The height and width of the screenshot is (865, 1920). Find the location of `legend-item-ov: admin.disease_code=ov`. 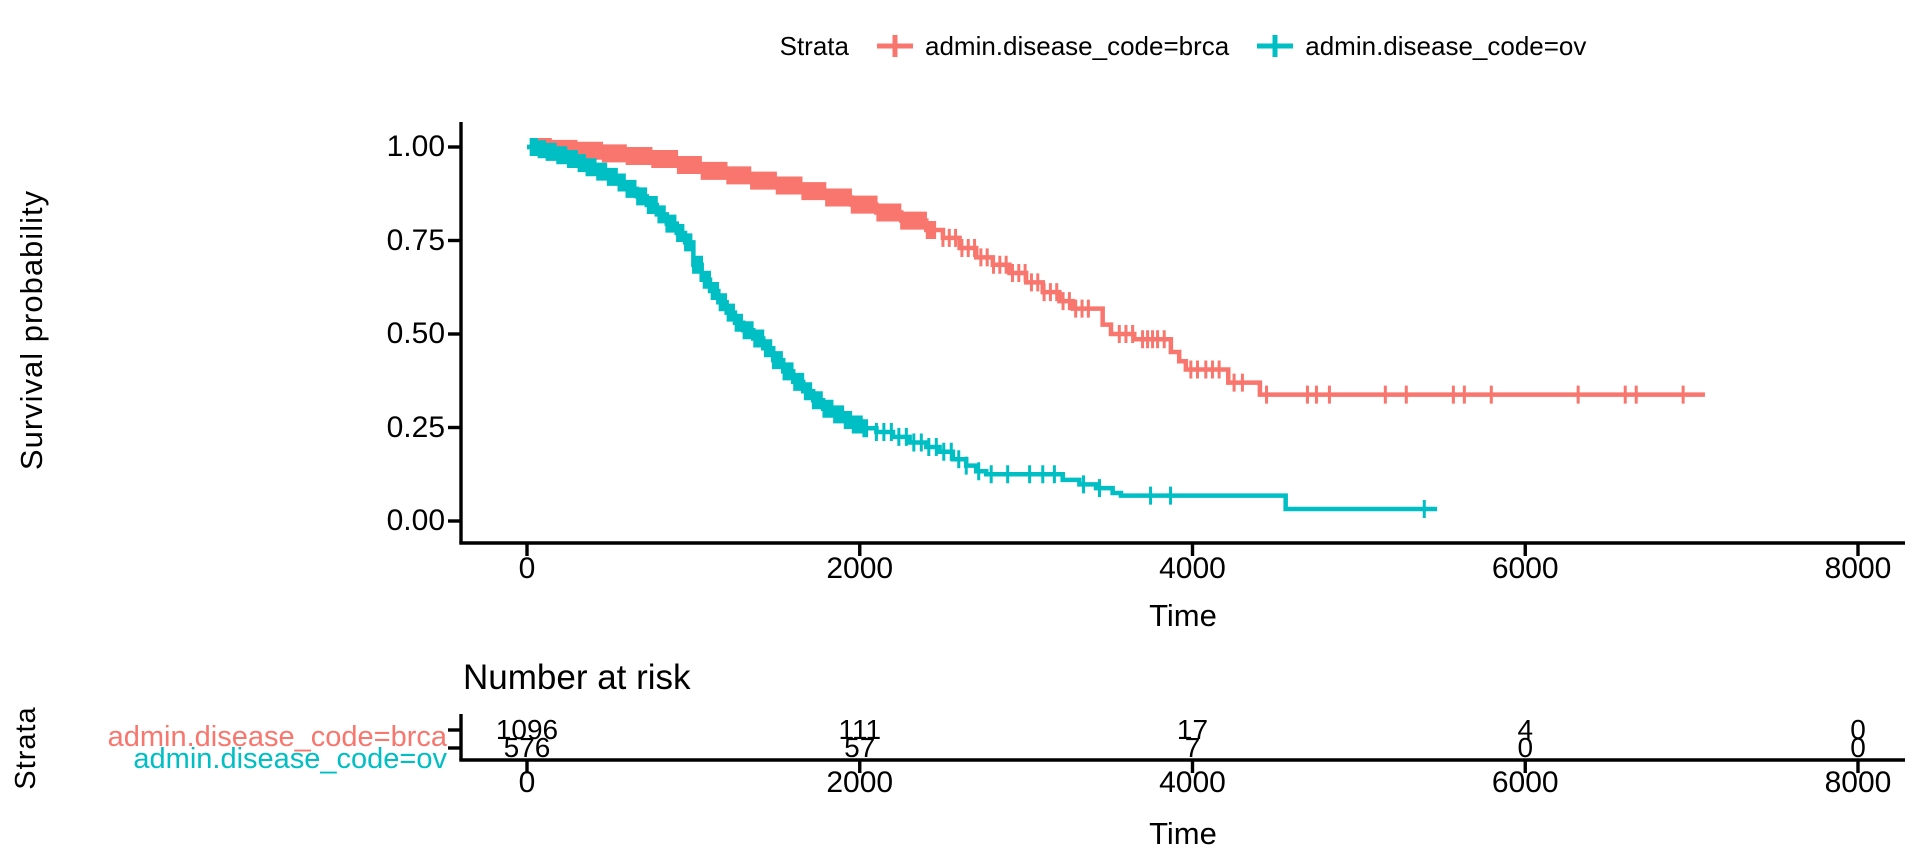

legend-item-ov: admin.disease_code=ov is located at coordinates (1420, 46).